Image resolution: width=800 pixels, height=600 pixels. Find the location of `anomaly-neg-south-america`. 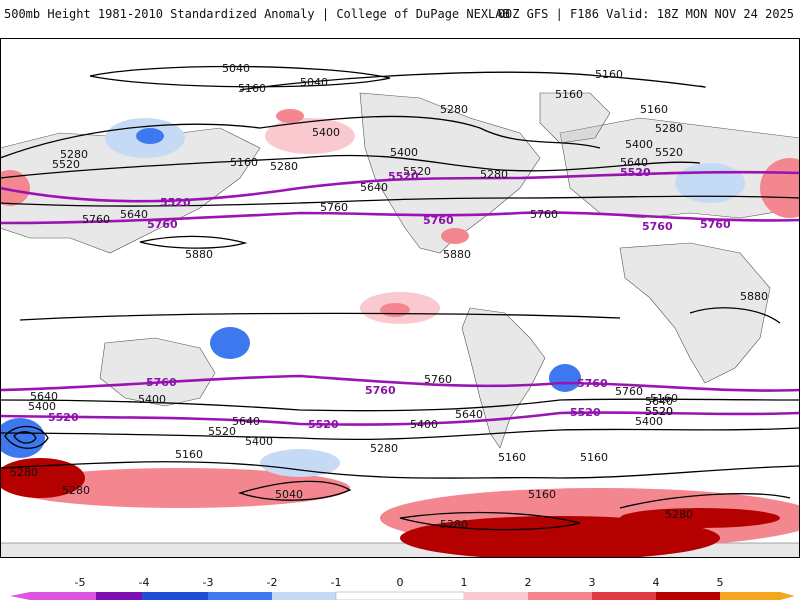

anomaly-neg-south-america is located at coordinates (565, 378).